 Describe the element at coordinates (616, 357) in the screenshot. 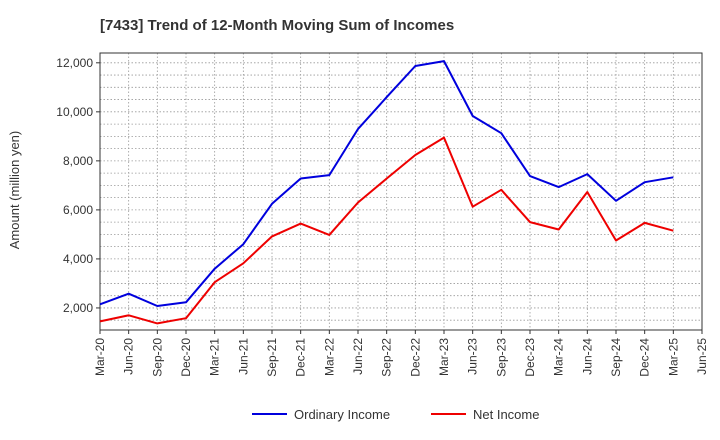

I see `x-tick-label: Sep-24` at that location.